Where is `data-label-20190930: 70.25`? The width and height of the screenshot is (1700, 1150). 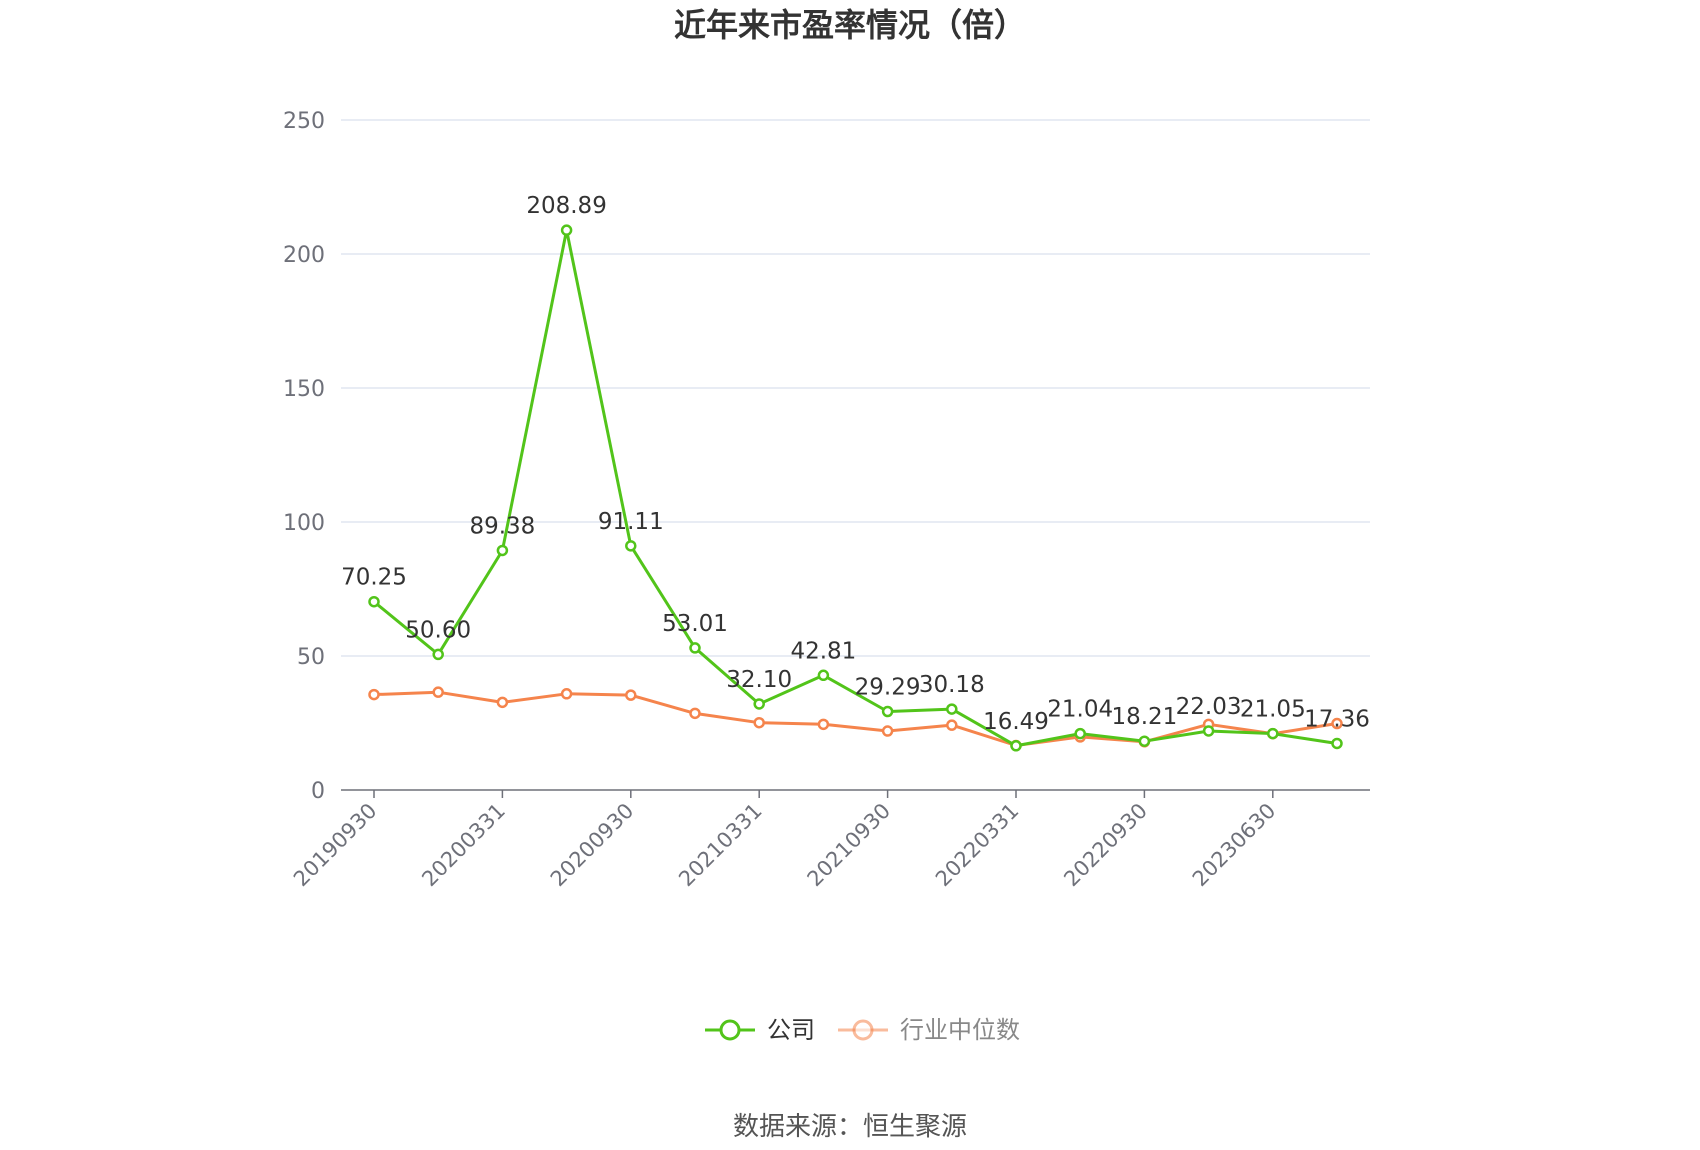 data-label-20190930: 70.25 is located at coordinates (374, 578).